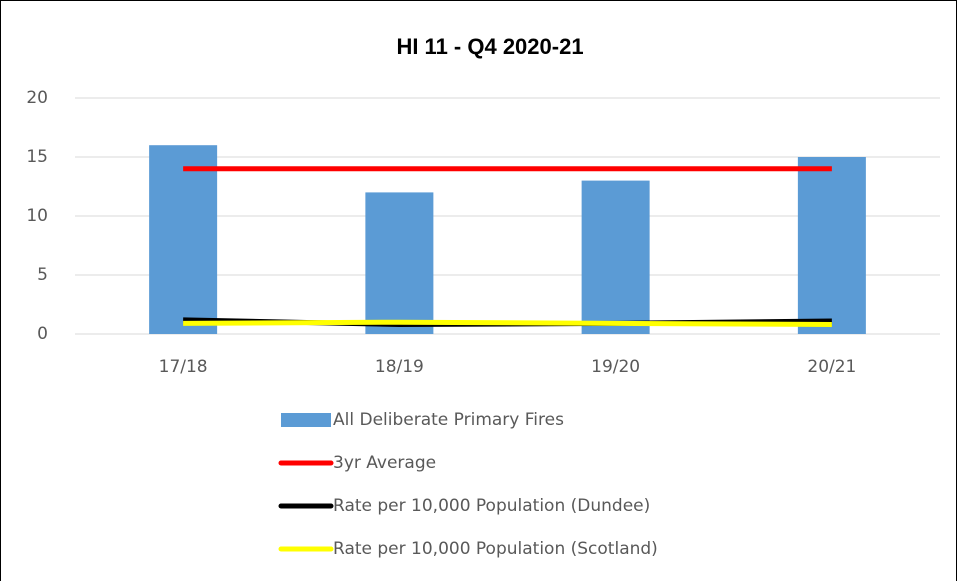  Describe the element at coordinates (183, 367) in the screenshot. I see `x-tick-label: 17/18` at that location.